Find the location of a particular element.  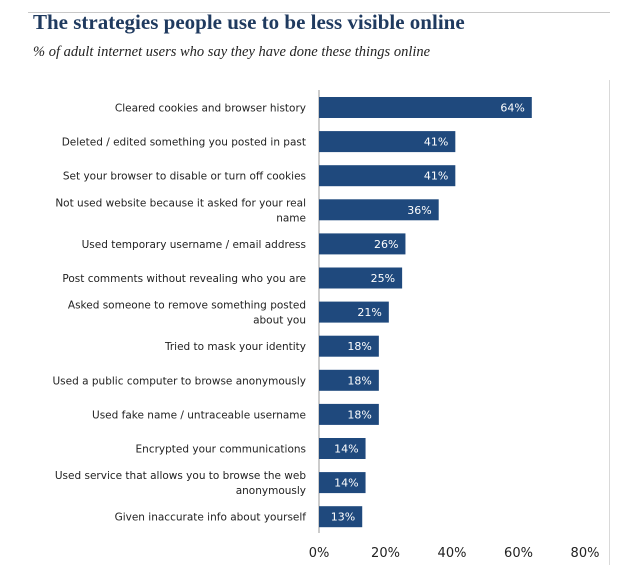

category-label: Given inaccurate info about yourself is located at coordinates (211, 518).